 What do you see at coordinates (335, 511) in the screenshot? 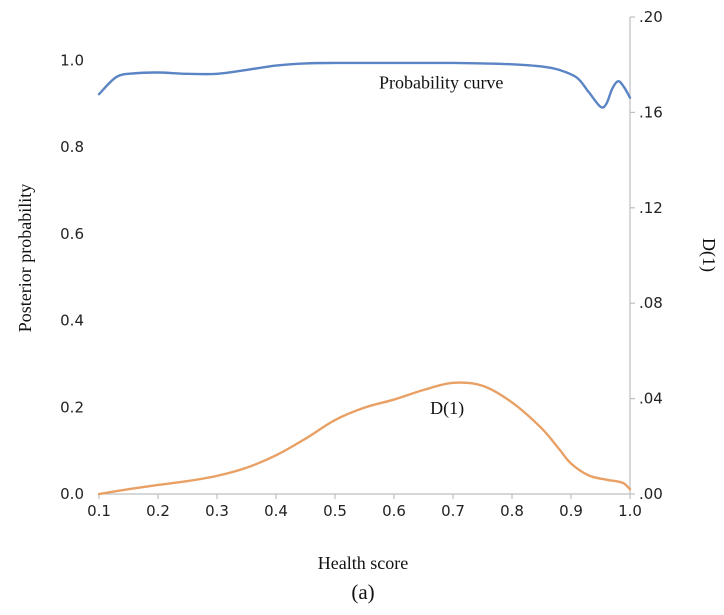
I see `x-tick-label: 0.5` at bounding box center [335, 511].